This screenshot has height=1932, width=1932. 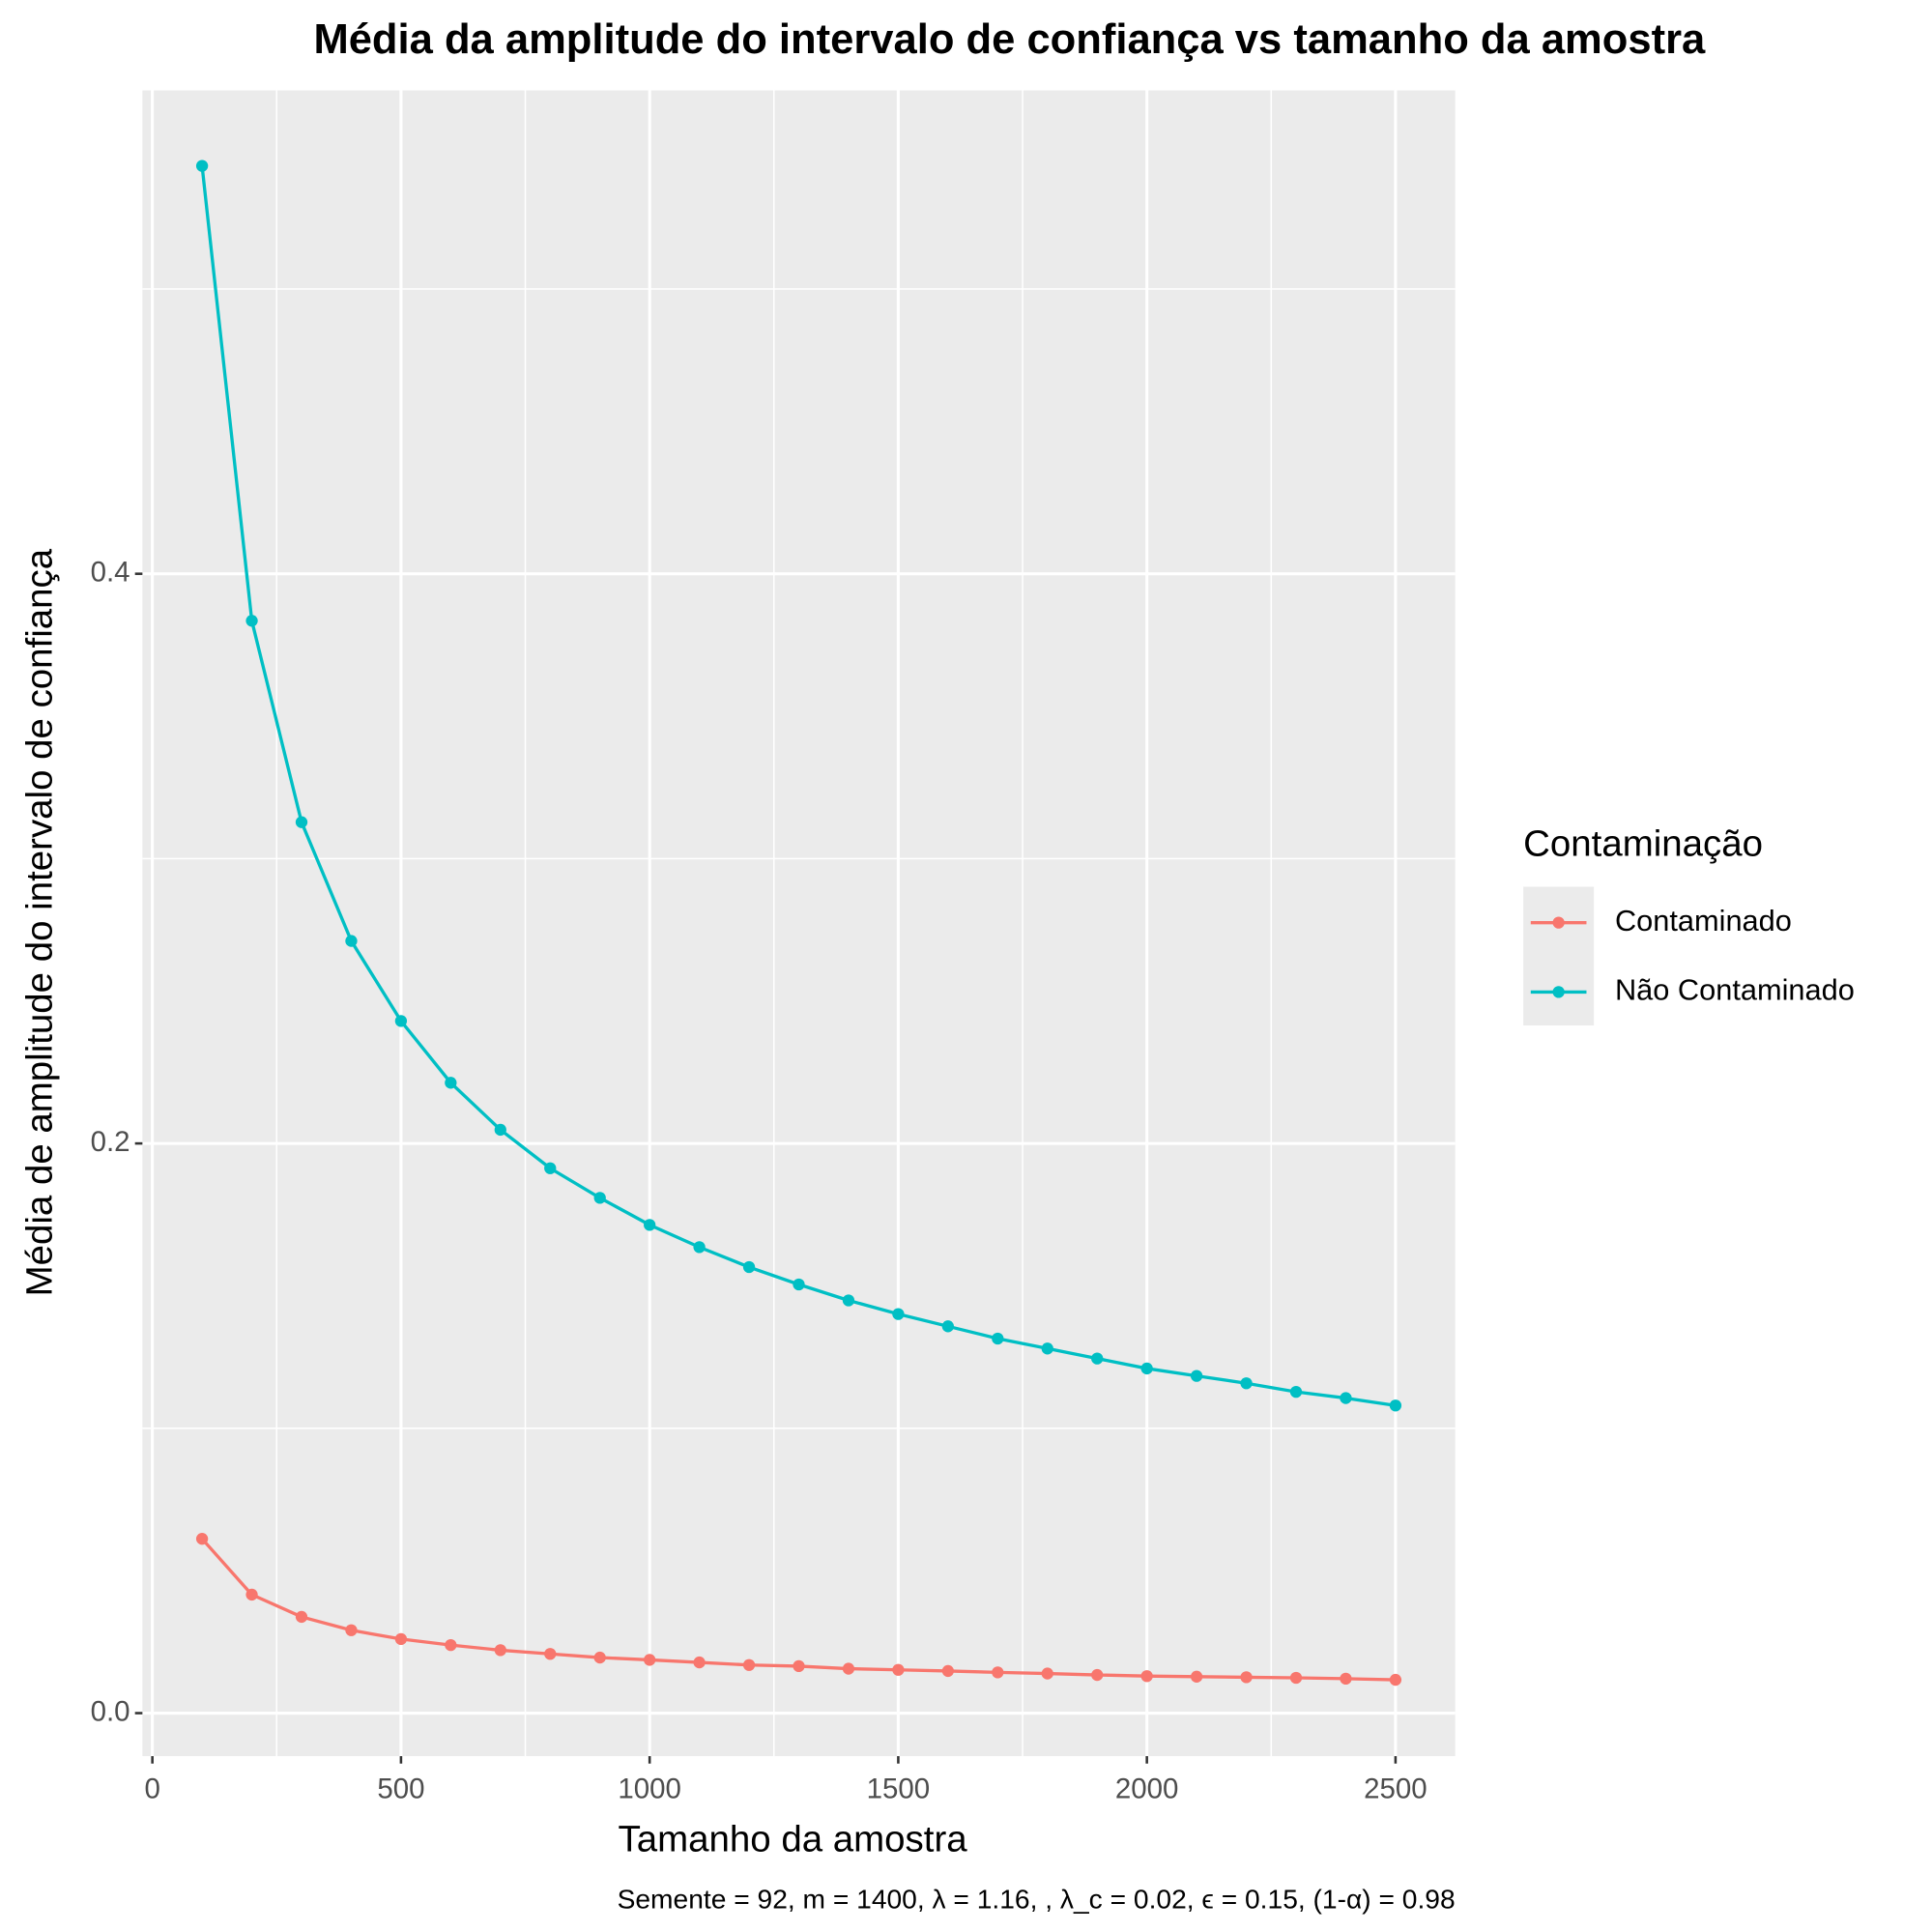 What do you see at coordinates (151, 1789) in the screenshot?
I see `x-tick-label: 0` at bounding box center [151, 1789].